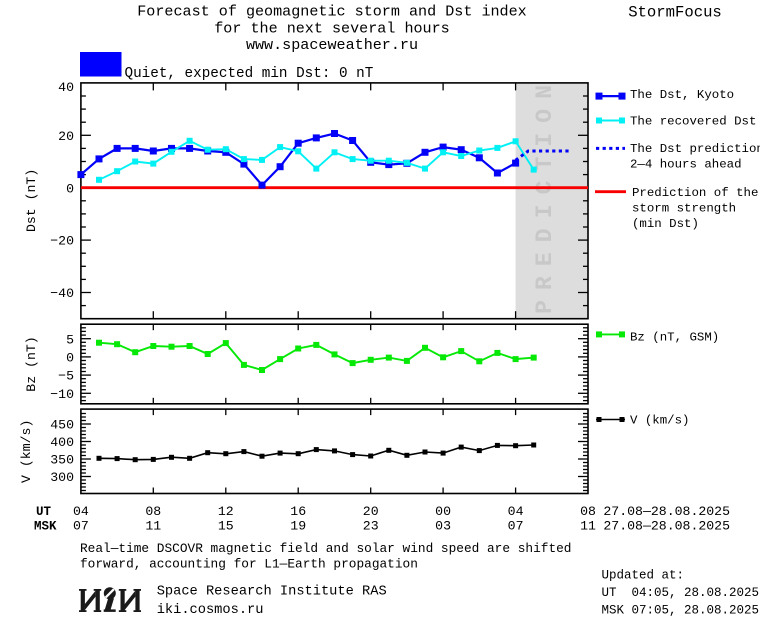 The width and height of the screenshot is (760, 625). What do you see at coordinates (545, 259) in the screenshot?
I see `svg-text: E` at bounding box center [545, 259].